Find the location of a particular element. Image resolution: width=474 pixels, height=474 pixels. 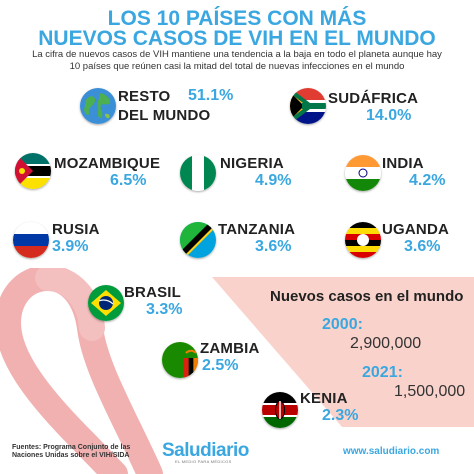

title-line-2: NUEVOS CASOS DE VIH EN EL MUNDO is located at coordinates (237, 38).